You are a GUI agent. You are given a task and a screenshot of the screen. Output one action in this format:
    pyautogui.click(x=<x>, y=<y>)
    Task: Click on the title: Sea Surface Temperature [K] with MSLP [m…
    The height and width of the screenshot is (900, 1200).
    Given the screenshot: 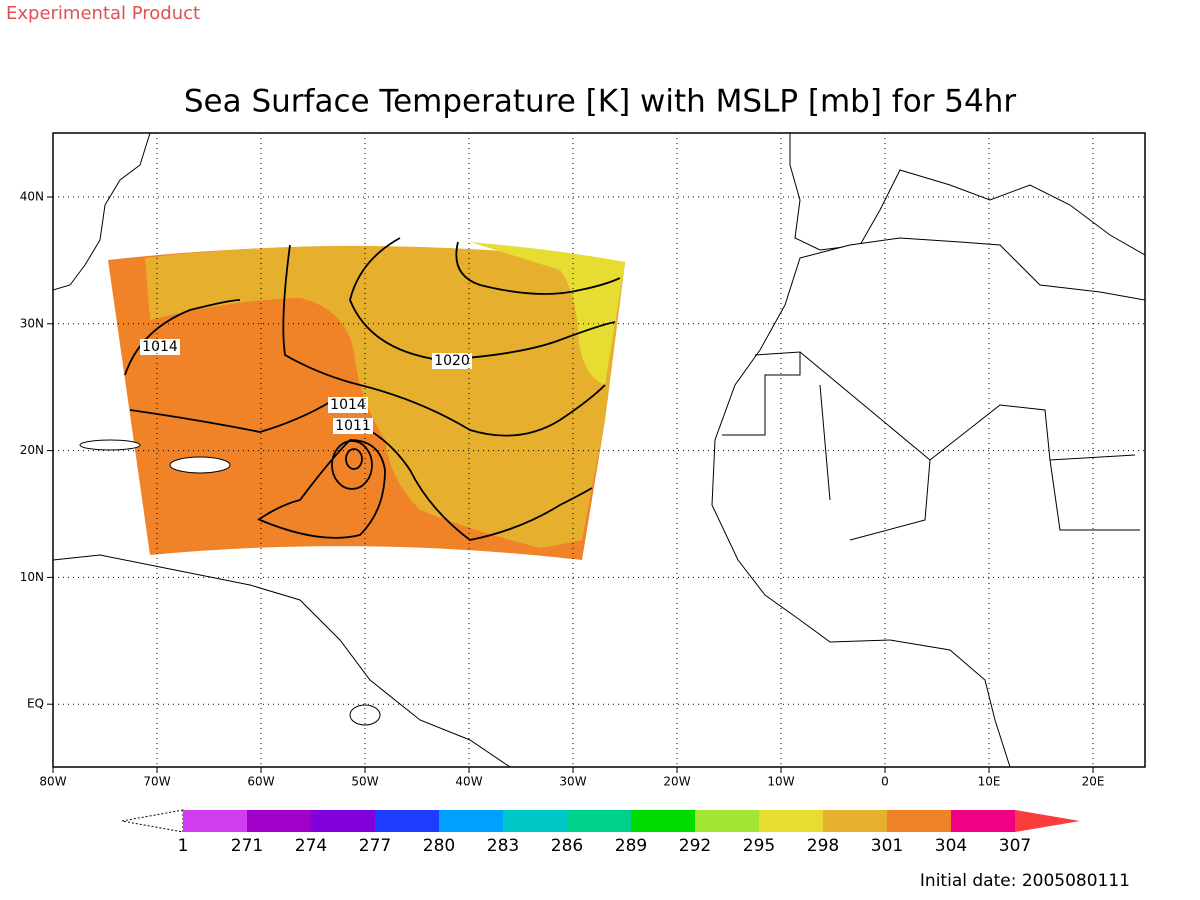 What is the action you would take?
    pyautogui.click(x=600, y=102)
    